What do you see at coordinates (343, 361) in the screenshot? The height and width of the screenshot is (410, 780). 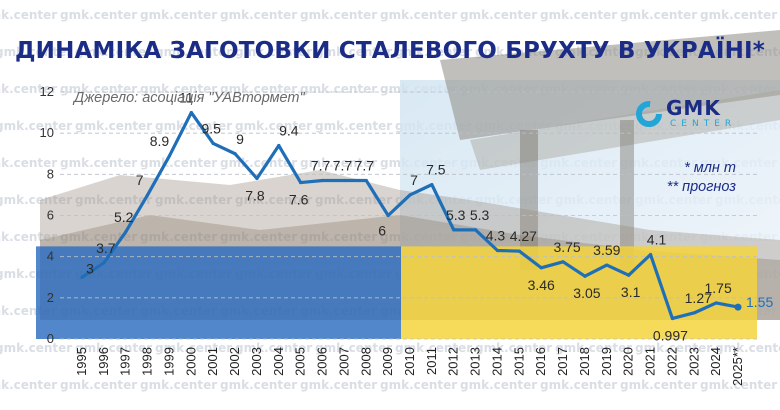 I see `x-tick-label: 2007` at bounding box center [343, 361].